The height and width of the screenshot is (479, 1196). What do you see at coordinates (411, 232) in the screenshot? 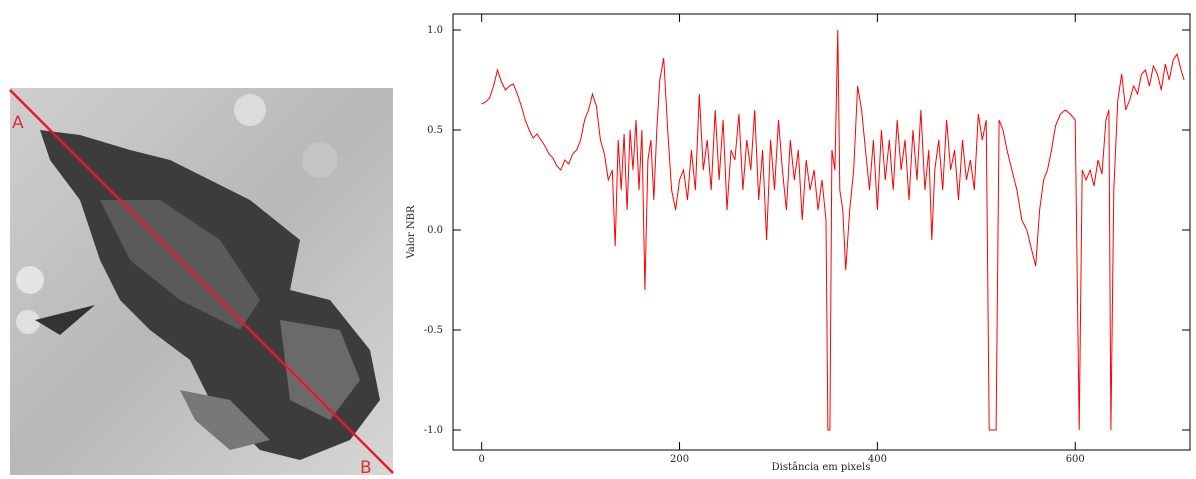
I see `y-axis-label: Valor NBR` at bounding box center [411, 232].